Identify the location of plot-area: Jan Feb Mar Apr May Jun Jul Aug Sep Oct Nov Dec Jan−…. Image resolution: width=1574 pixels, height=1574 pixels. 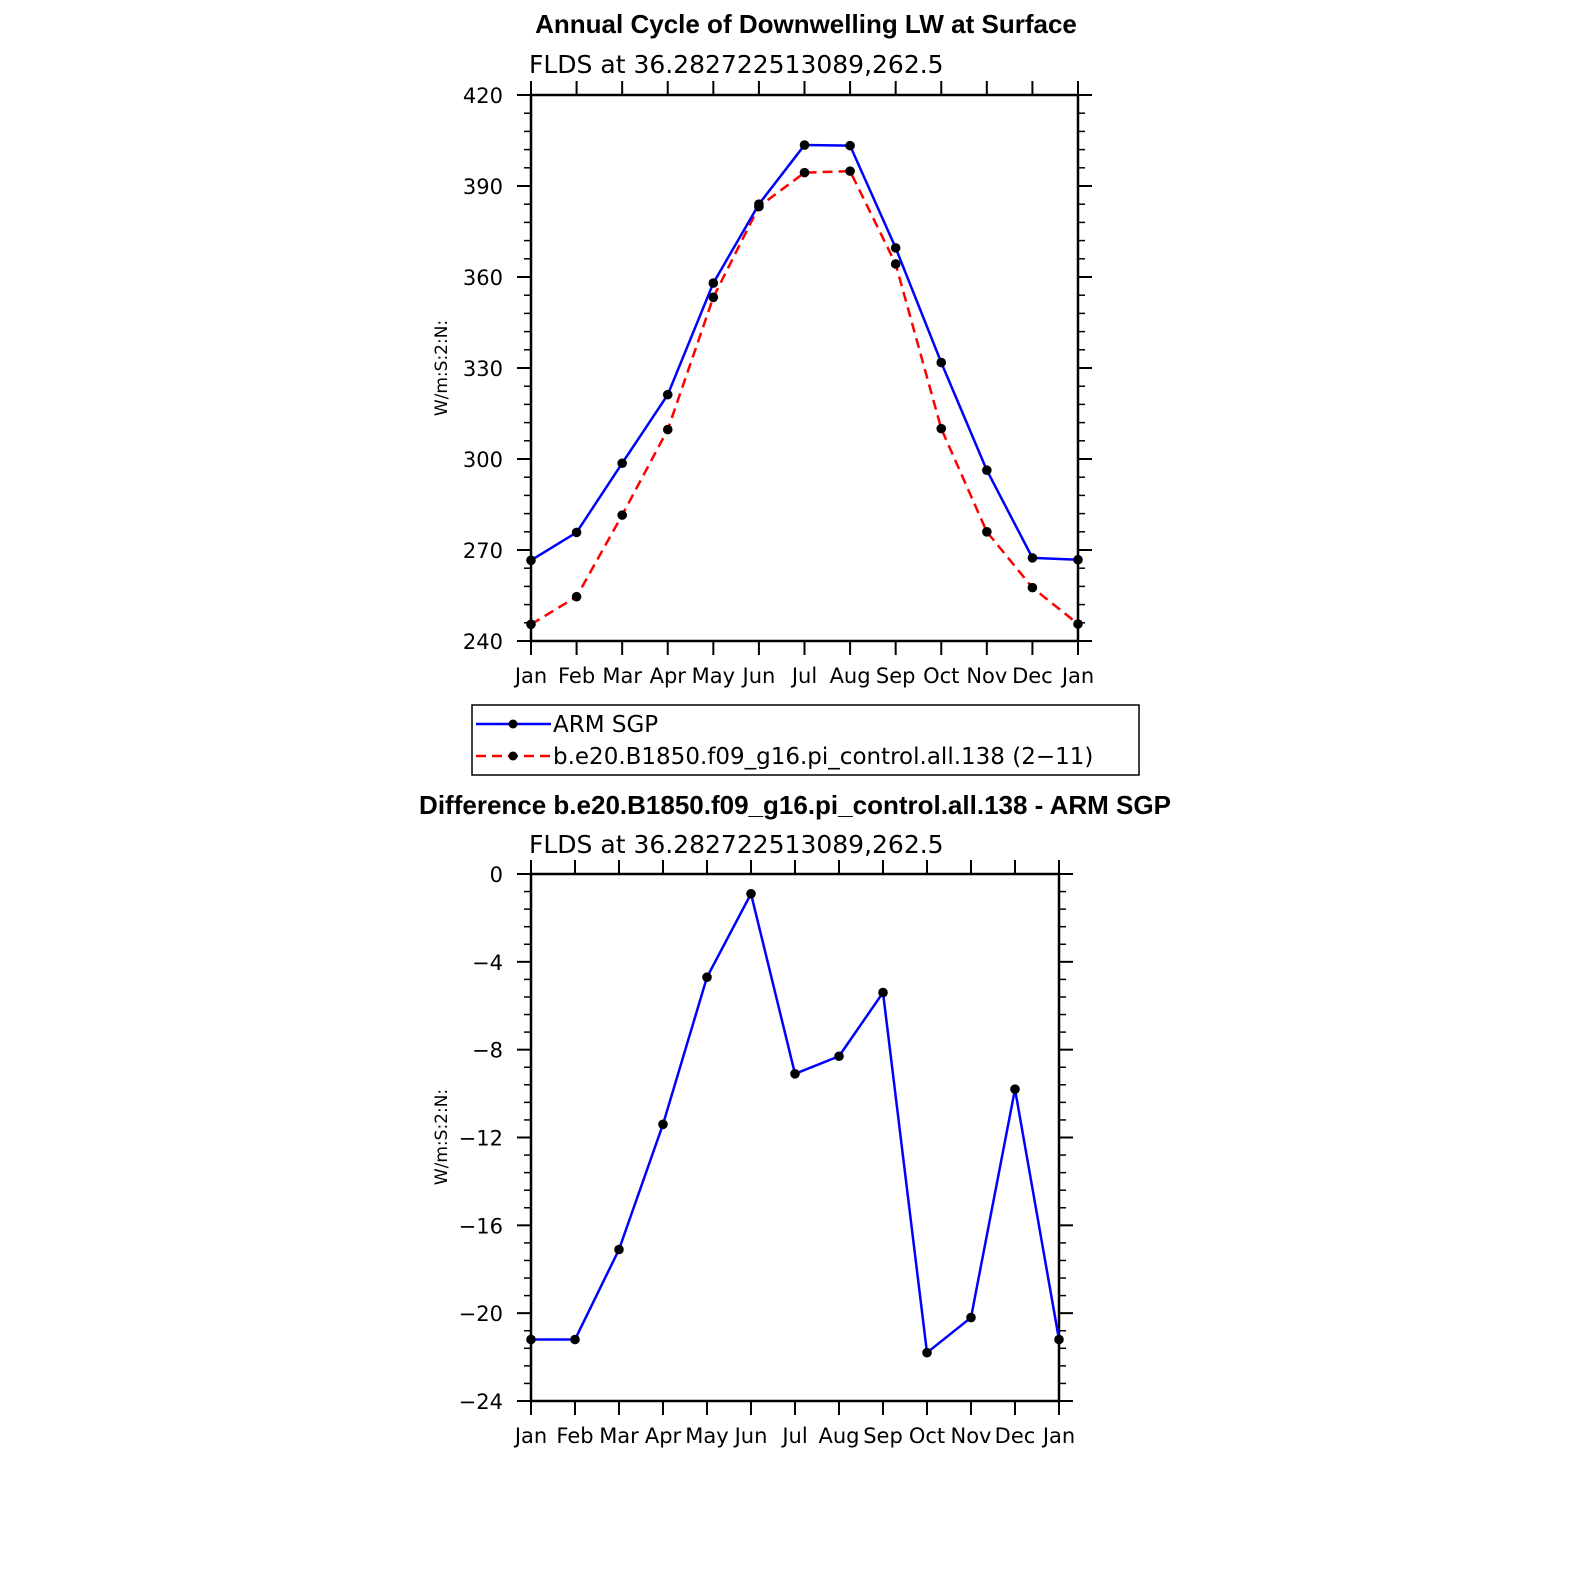
(767, 1154).